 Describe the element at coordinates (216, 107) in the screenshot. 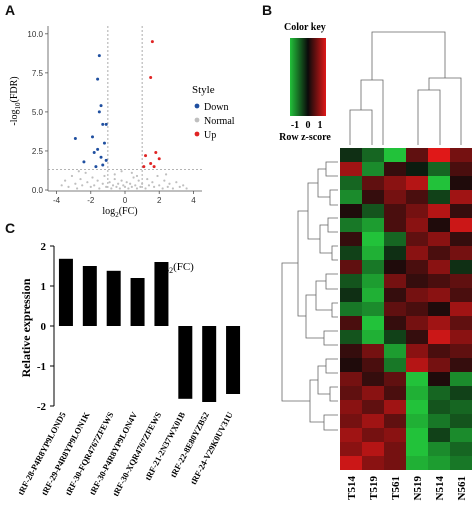

I see `legend-item-down: Down` at that location.